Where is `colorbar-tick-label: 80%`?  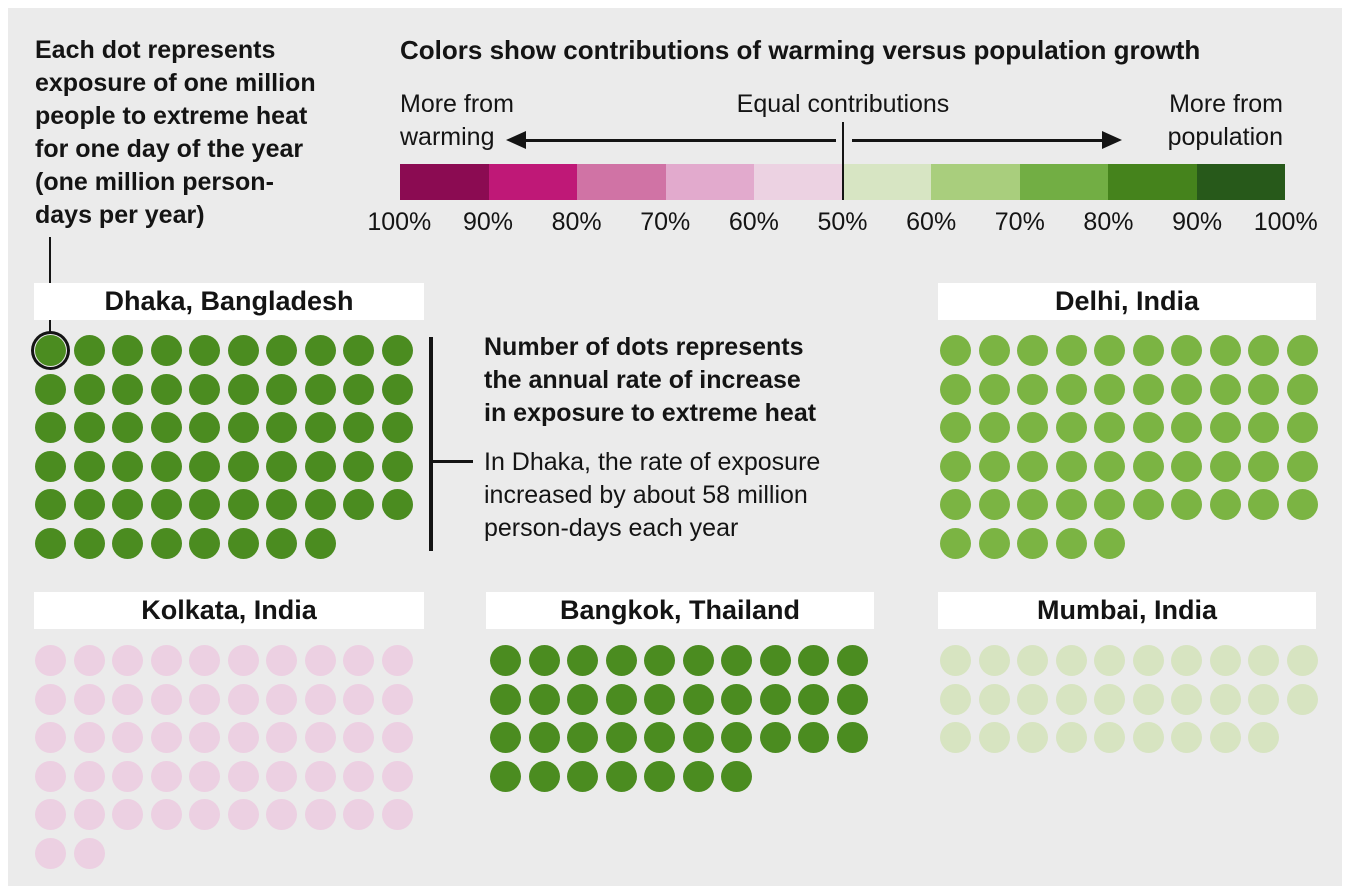
colorbar-tick-label: 80% is located at coordinates (576, 222).